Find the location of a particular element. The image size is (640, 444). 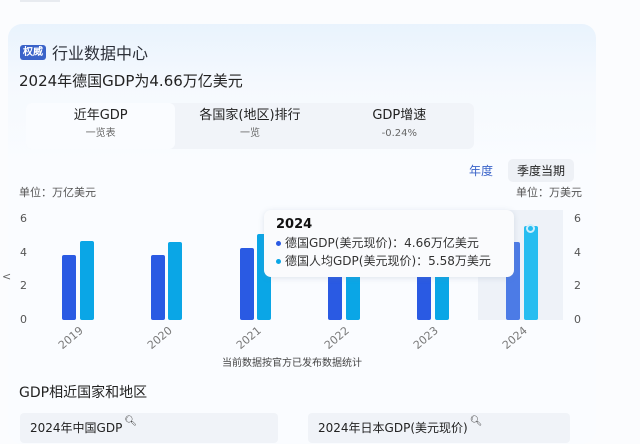

y-tick-right: 4 is located at coordinates (577, 252).